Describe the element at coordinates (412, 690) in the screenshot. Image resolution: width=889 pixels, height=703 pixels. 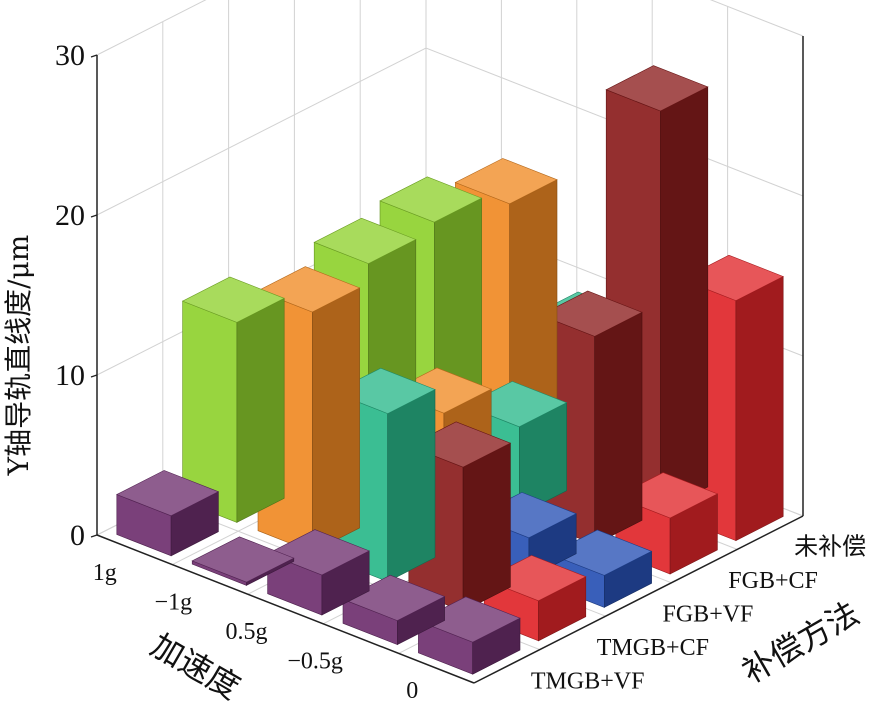
I see `acceleration-tick-label: 0` at that location.